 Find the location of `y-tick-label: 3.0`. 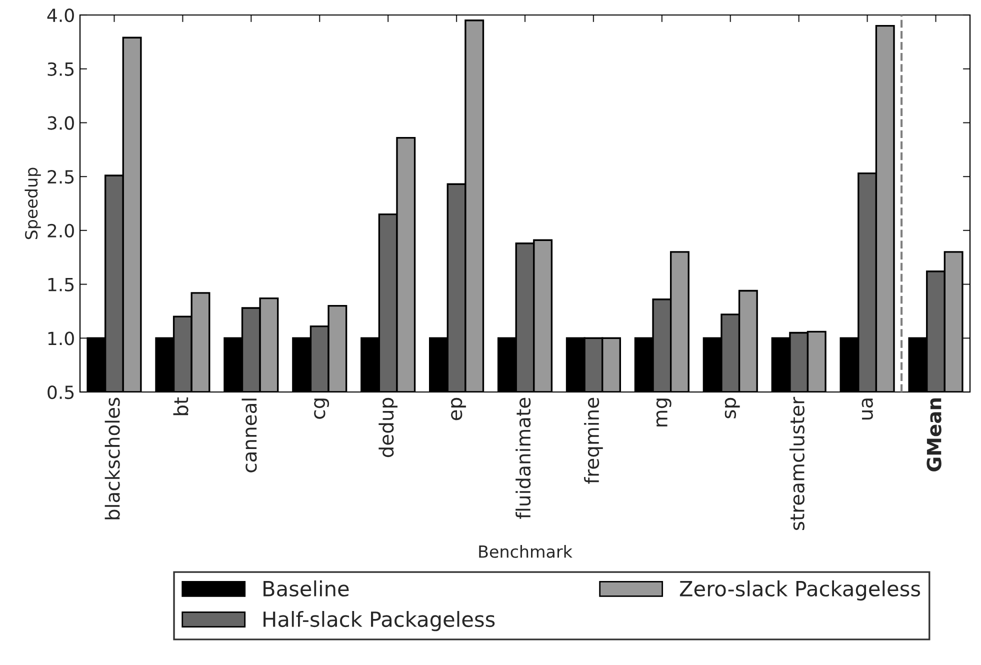

y-tick-label: 3.0 is located at coordinates (61, 123).